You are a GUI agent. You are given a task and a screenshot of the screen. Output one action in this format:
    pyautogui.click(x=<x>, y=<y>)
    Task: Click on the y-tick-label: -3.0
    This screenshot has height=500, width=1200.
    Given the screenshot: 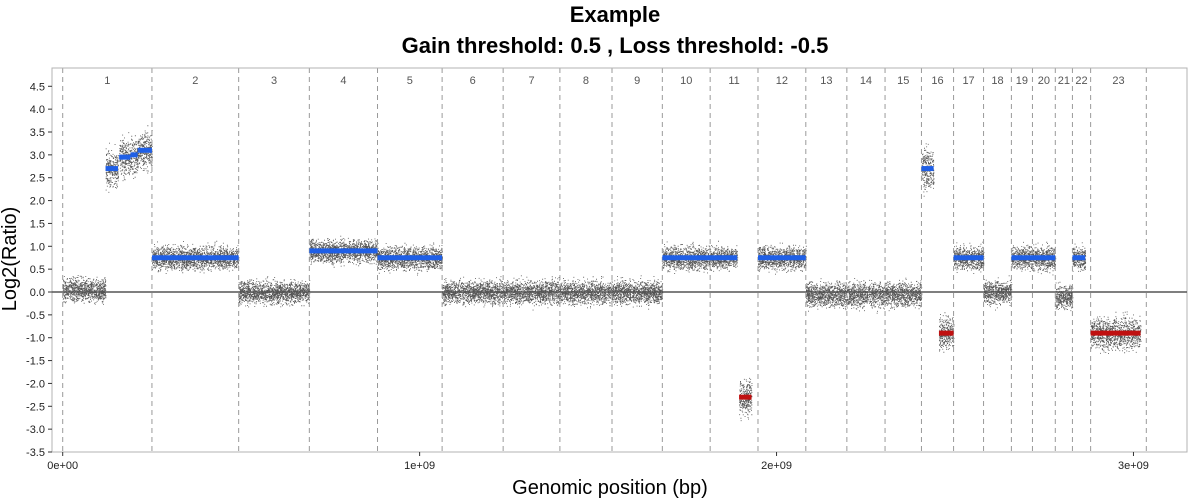 What is the action you would take?
    pyautogui.click(x=35, y=430)
    